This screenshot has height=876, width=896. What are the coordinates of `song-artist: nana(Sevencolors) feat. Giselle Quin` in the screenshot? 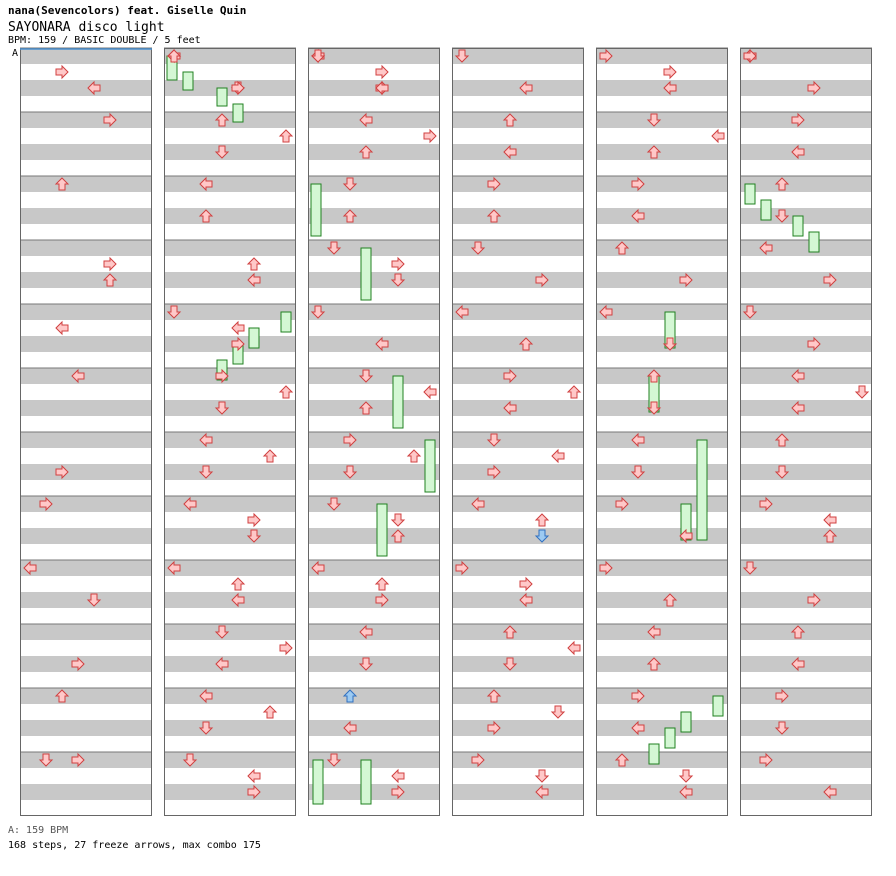 It's located at (127, 10).